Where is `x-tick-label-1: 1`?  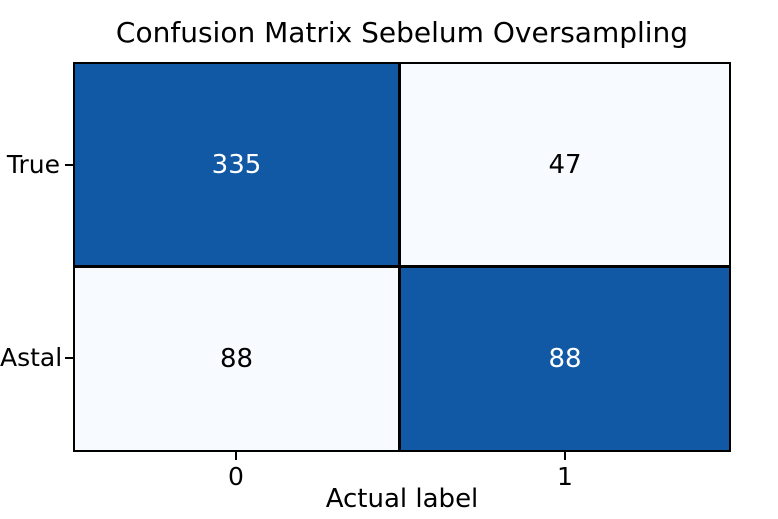 x-tick-label-1: 1 is located at coordinates (565, 476).